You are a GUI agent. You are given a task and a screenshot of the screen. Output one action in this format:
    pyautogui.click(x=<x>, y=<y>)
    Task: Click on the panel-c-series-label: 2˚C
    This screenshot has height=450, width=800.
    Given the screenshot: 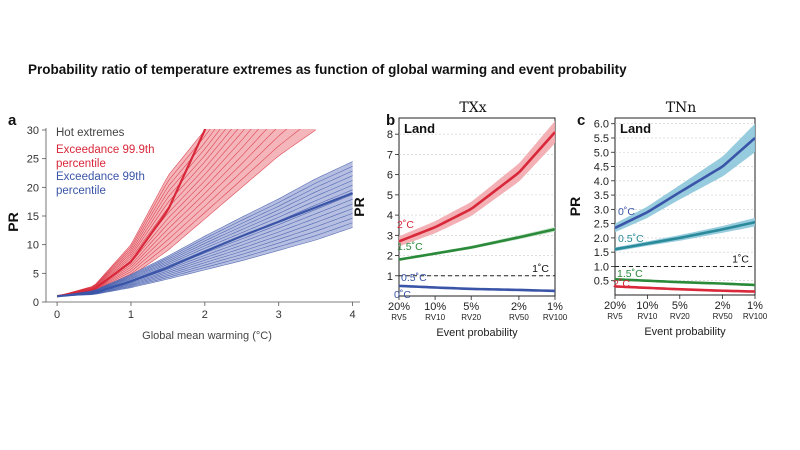 What is the action you would take?
    pyautogui.click(x=621, y=284)
    